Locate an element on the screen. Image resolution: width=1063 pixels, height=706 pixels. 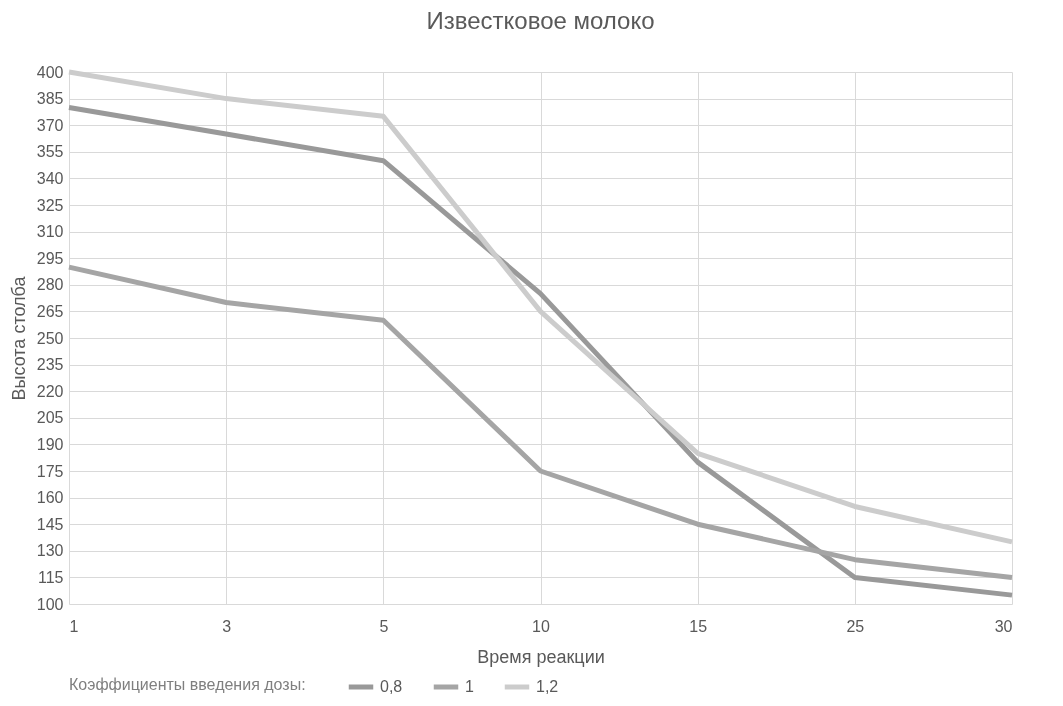
legend-label: 1,2 is located at coordinates (547, 686).